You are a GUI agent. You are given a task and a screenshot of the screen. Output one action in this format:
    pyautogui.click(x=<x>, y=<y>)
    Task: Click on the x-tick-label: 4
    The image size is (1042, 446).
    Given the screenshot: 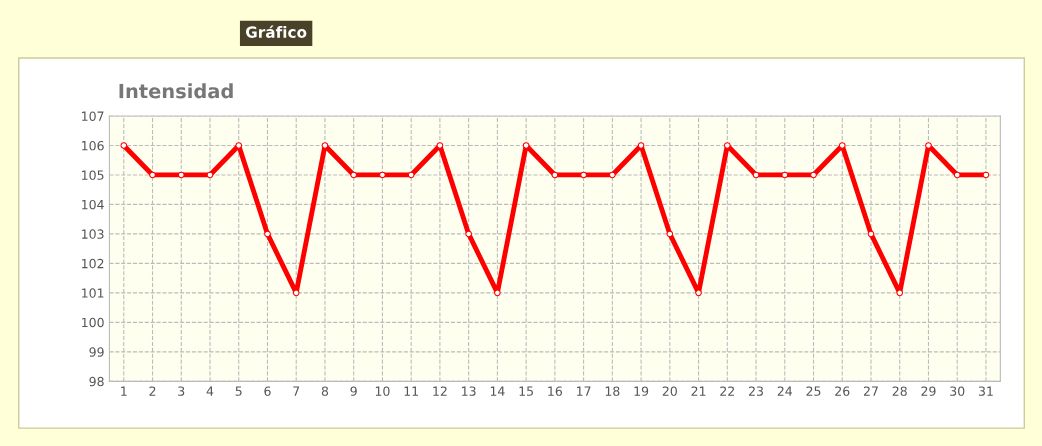 What is the action you would take?
    pyautogui.click(x=210, y=391)
    